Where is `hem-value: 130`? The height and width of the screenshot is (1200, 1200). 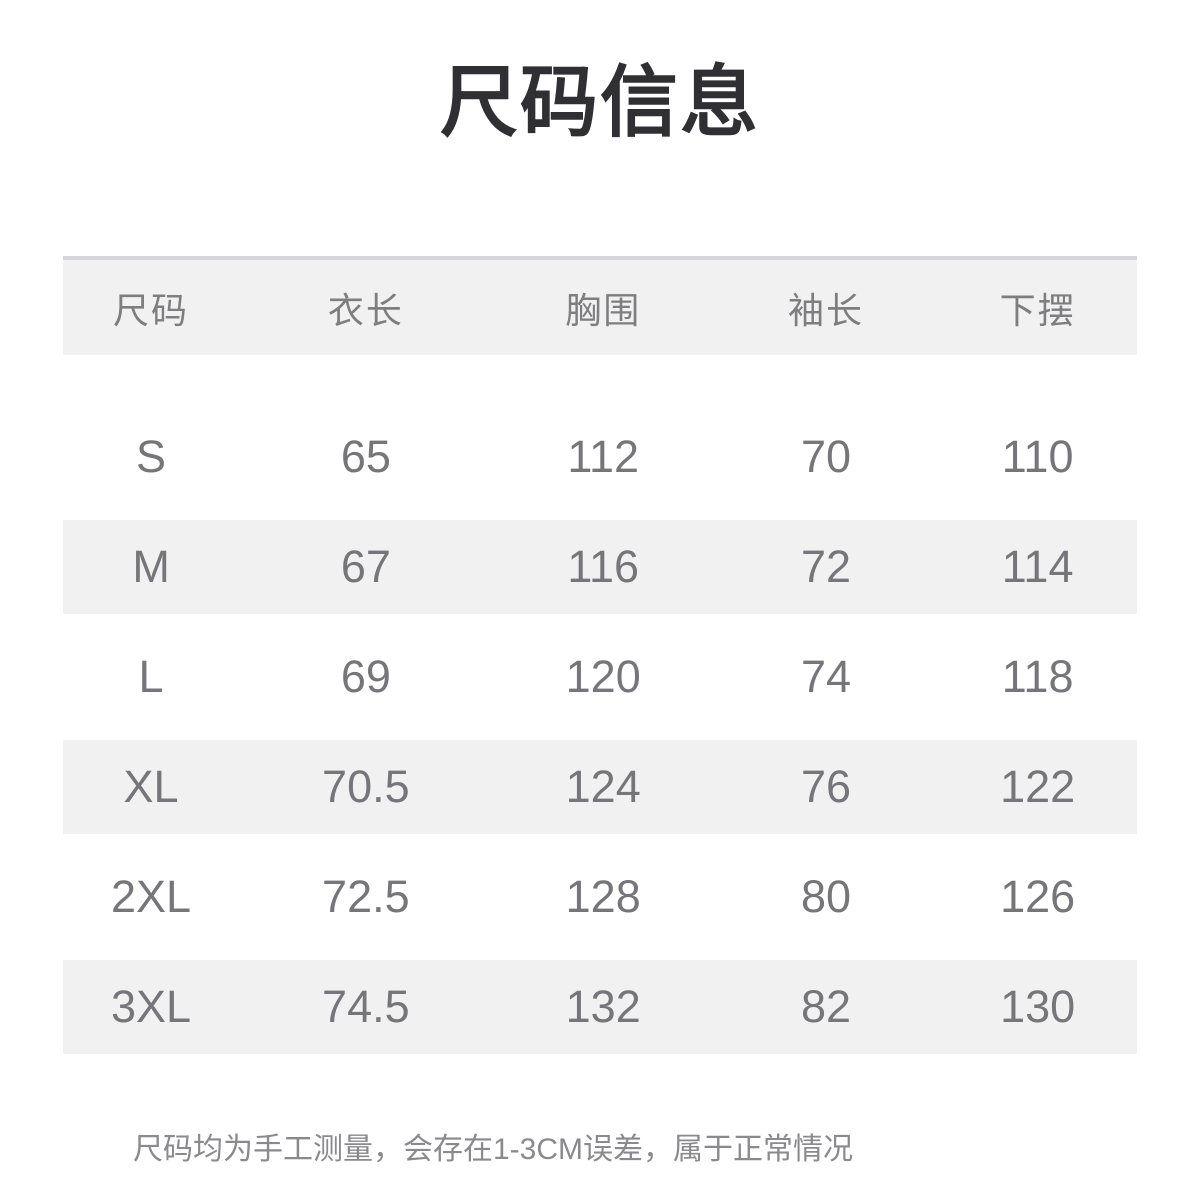
hem-value: 130 is located at coordinates (1038, 1006).